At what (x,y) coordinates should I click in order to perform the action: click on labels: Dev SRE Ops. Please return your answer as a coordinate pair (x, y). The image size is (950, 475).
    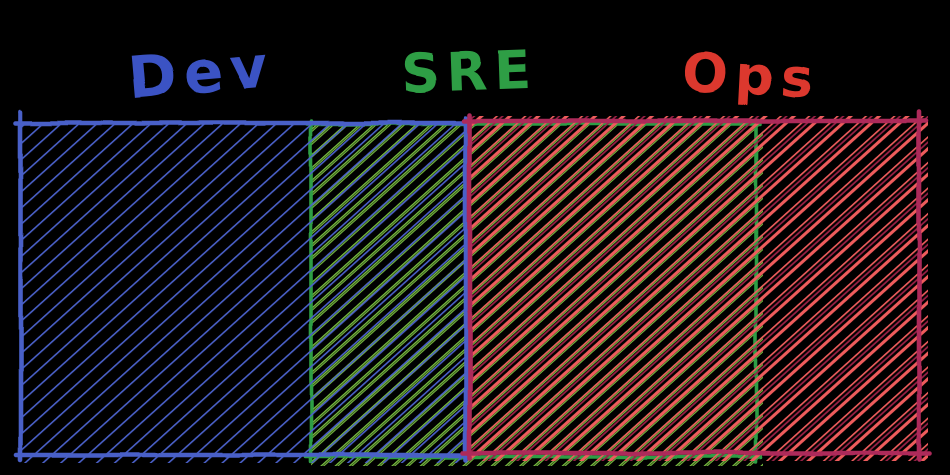
    Looking at the image, I should click on (473, 72).